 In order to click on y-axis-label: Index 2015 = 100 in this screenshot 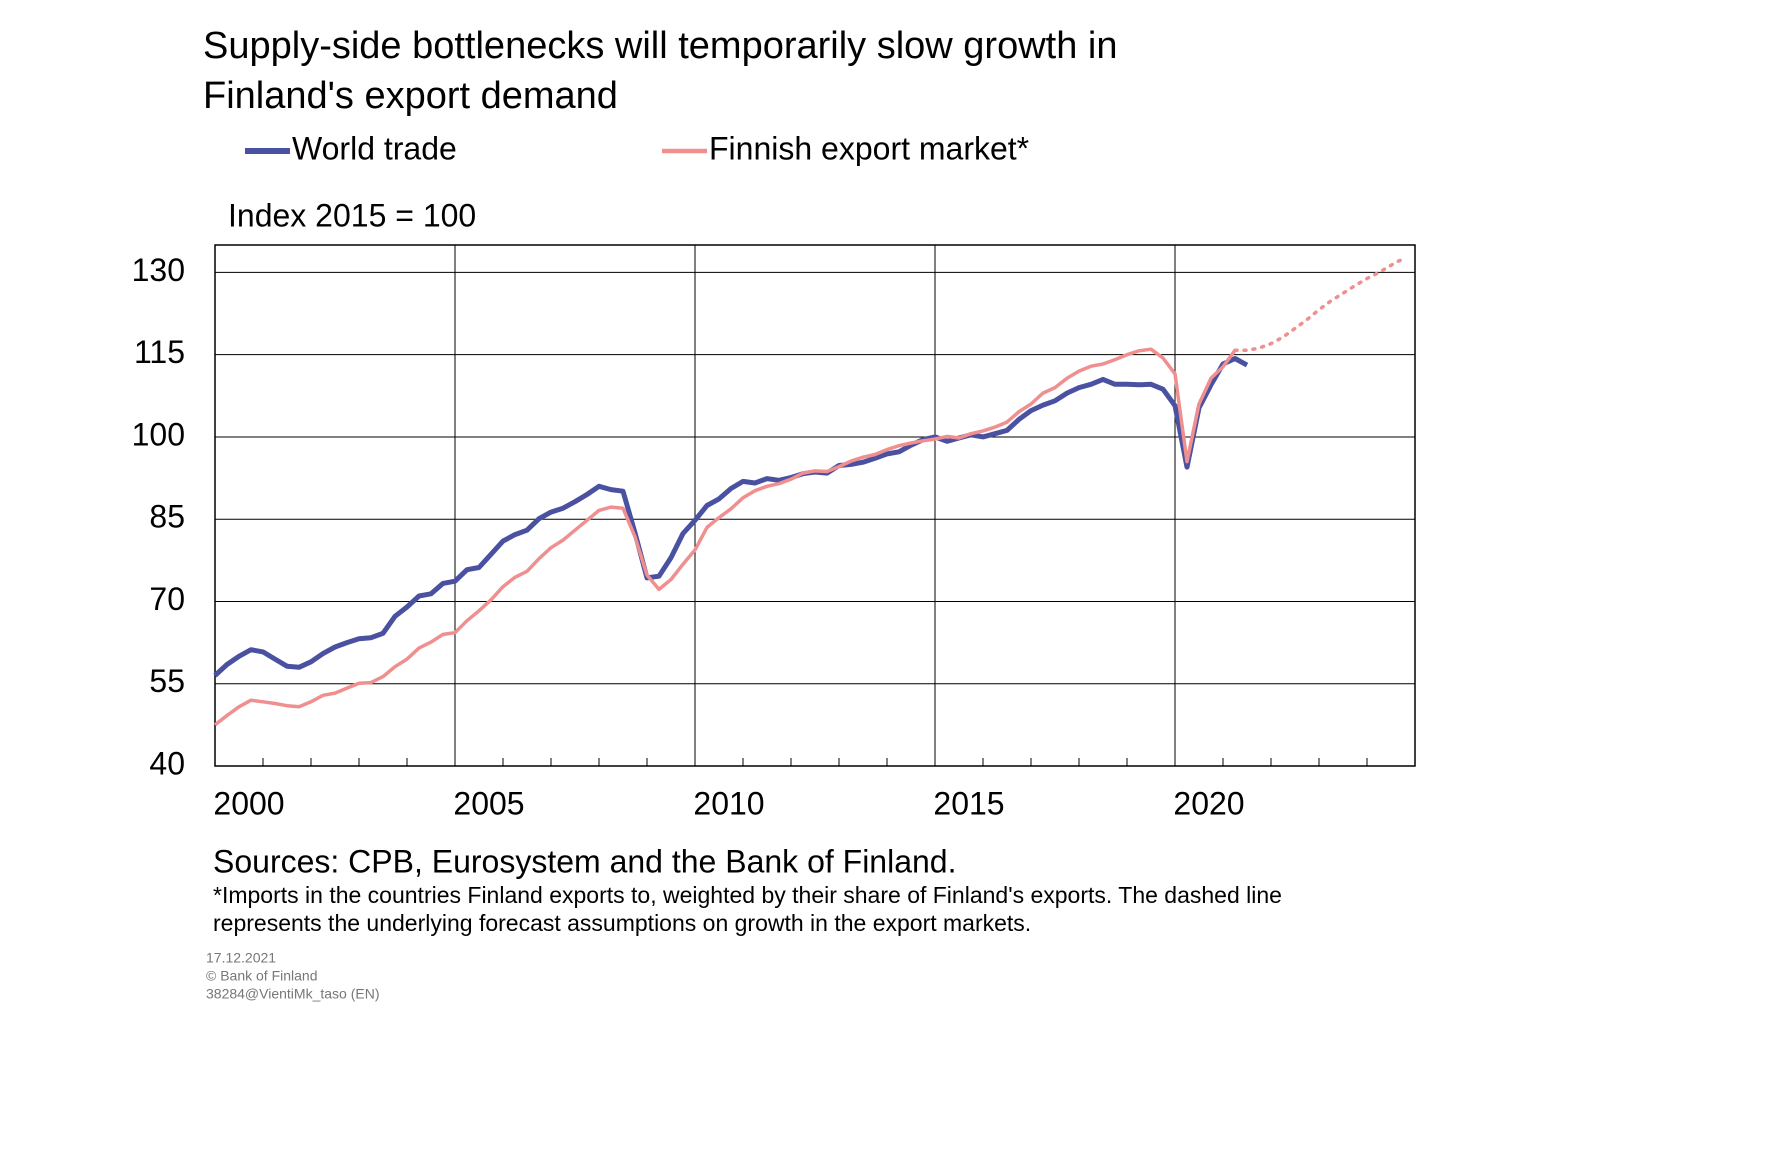, I will do `click(352, 215)`.